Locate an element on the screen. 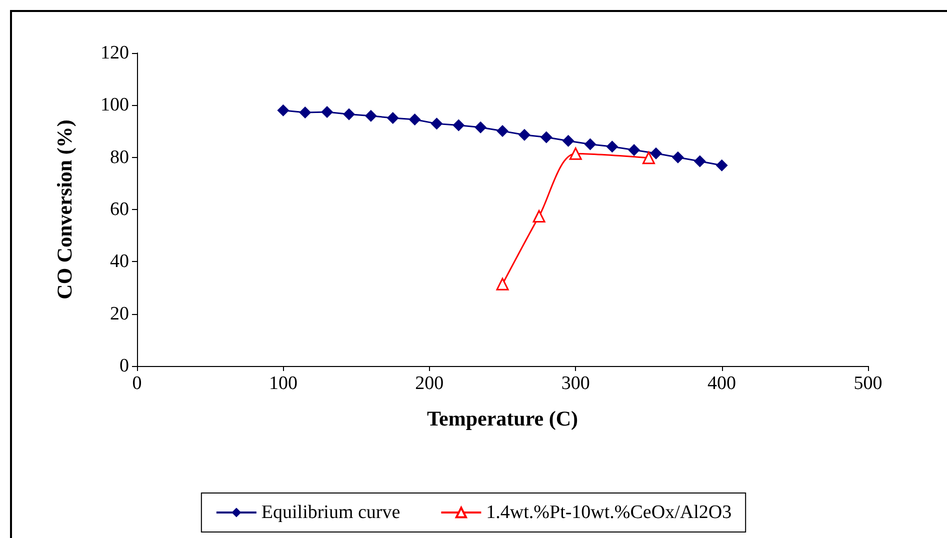  y-tick-label: 0 is located at coordinates (124, 366).